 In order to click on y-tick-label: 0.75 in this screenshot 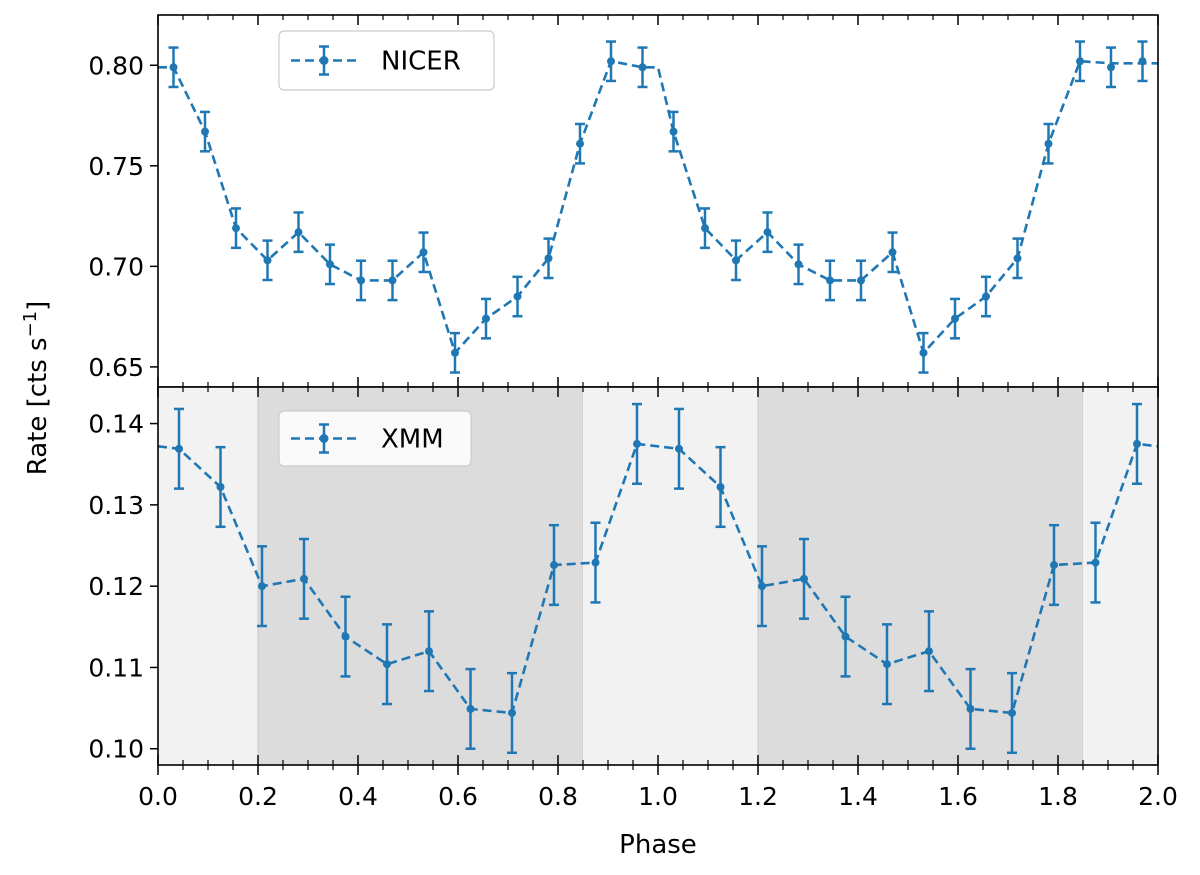, I will do `click(116, 166)`.